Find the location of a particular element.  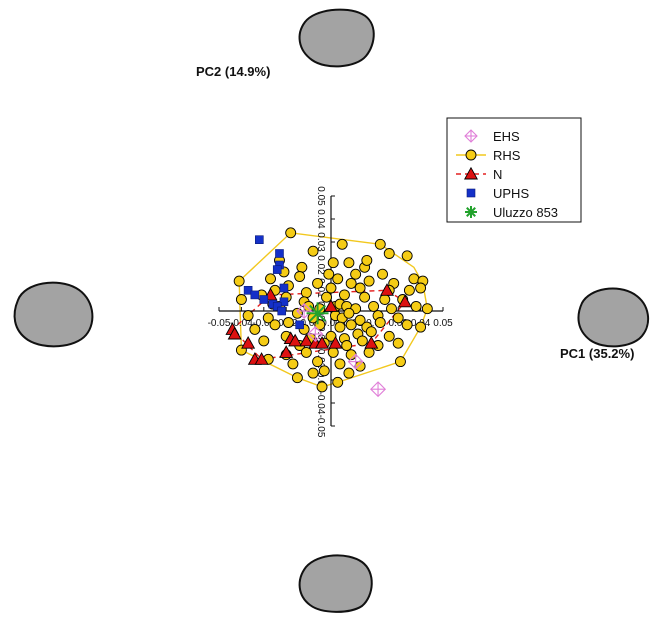

y-tick-label: -0.04 is located at coordinates (320, 403).